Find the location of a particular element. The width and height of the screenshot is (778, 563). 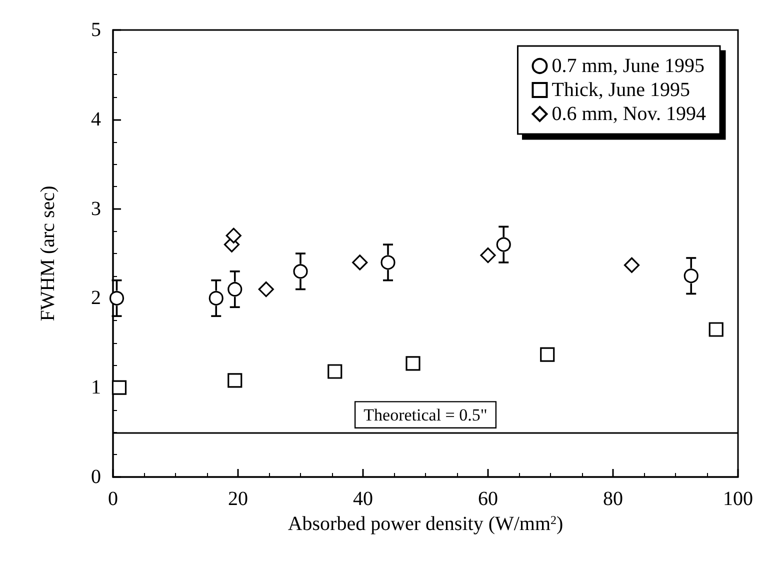

legend-label: Thick, June 1995 is located at coordinates (621, 90).